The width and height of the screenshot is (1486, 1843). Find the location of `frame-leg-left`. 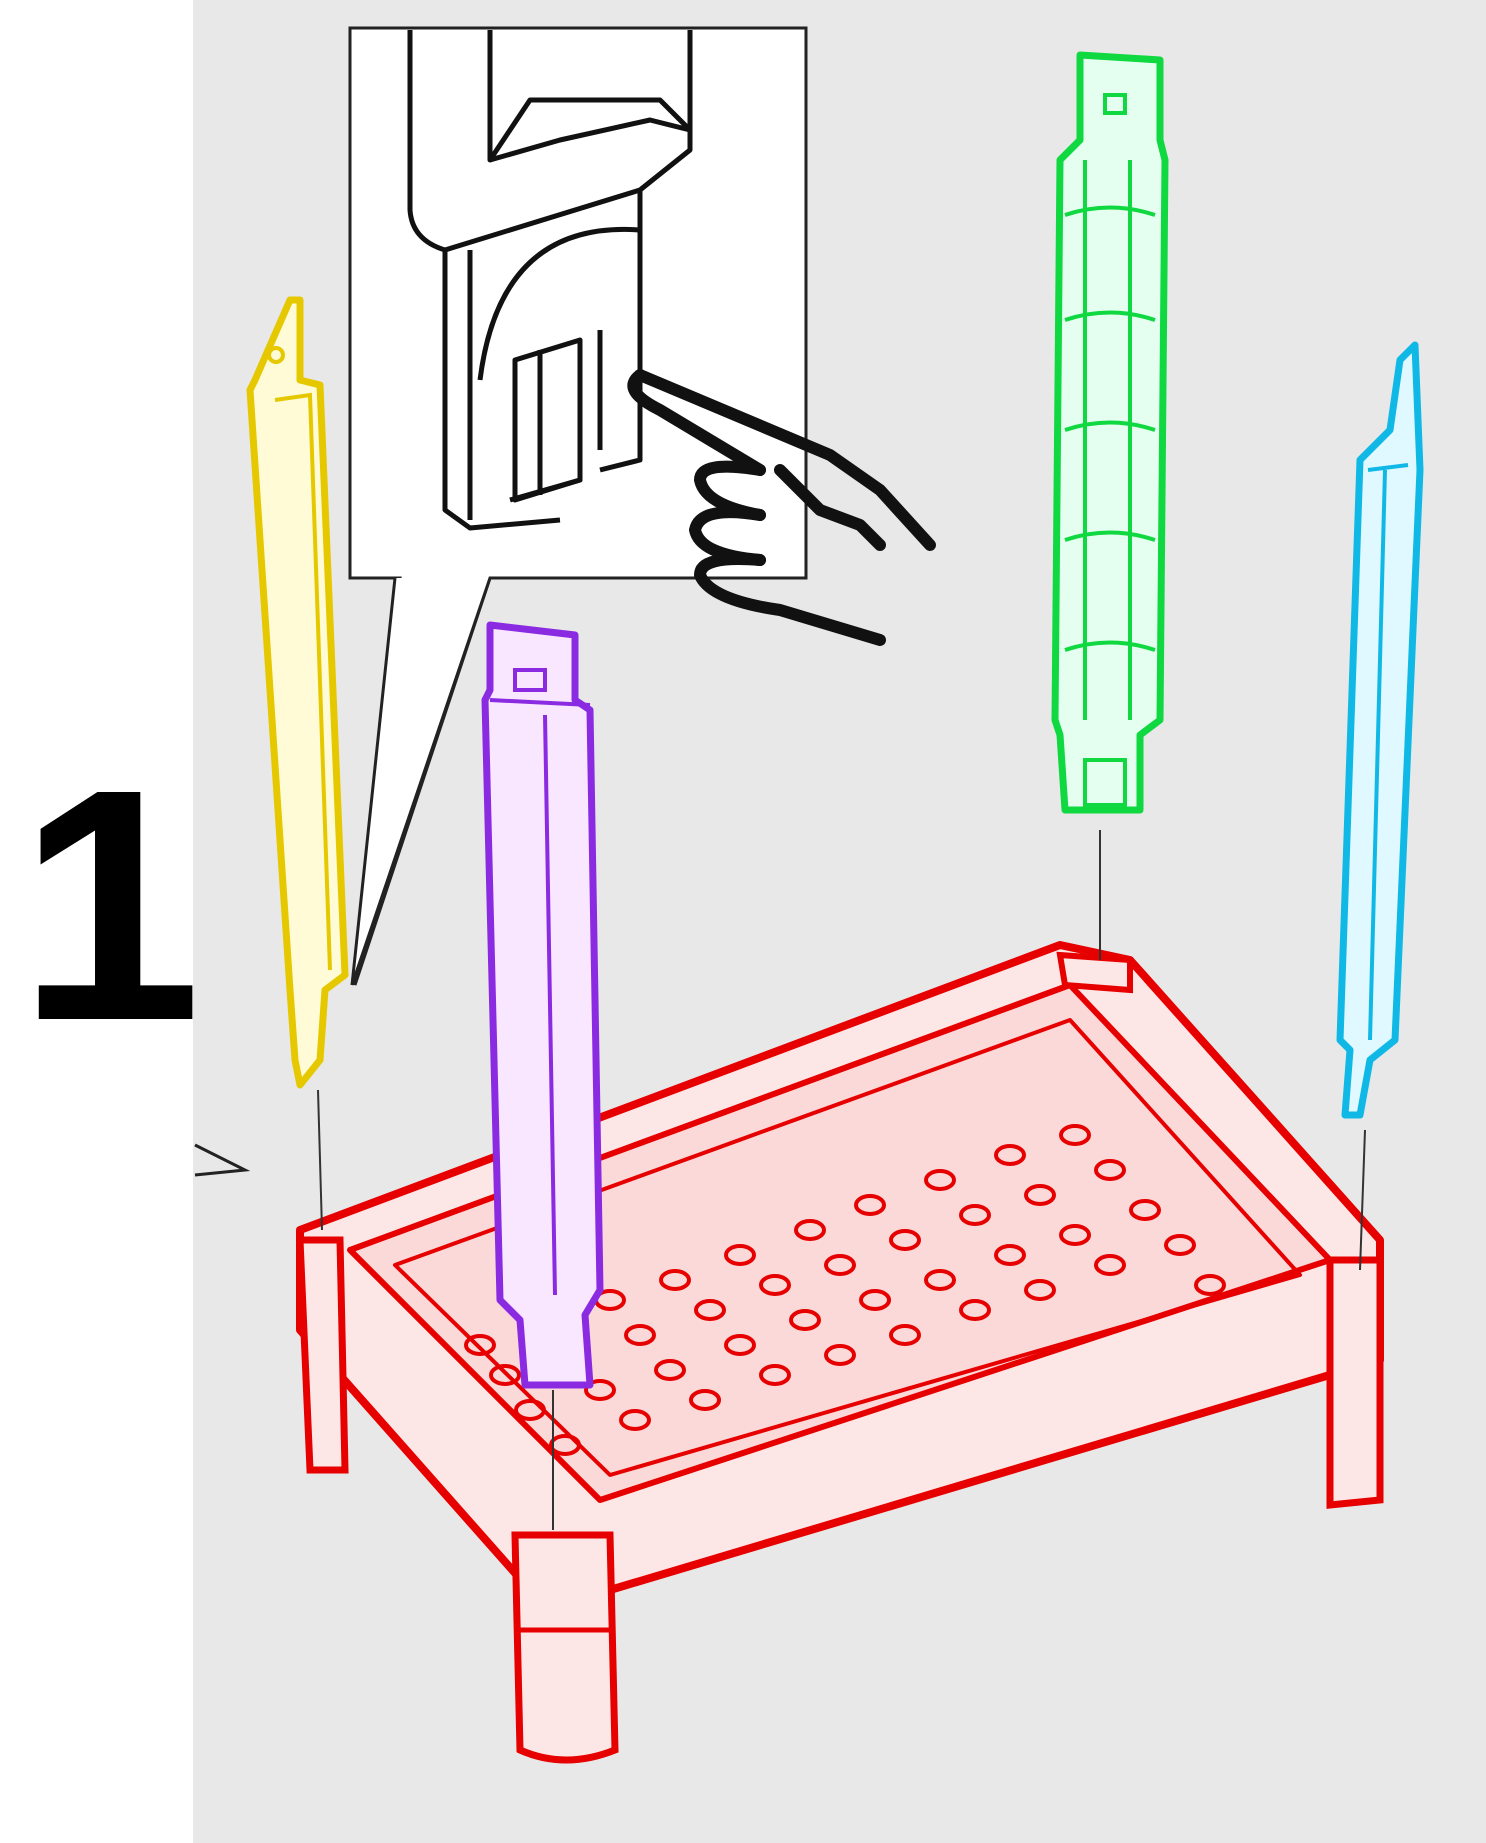

frame-leg-left is located at coordinates (322, 1355).